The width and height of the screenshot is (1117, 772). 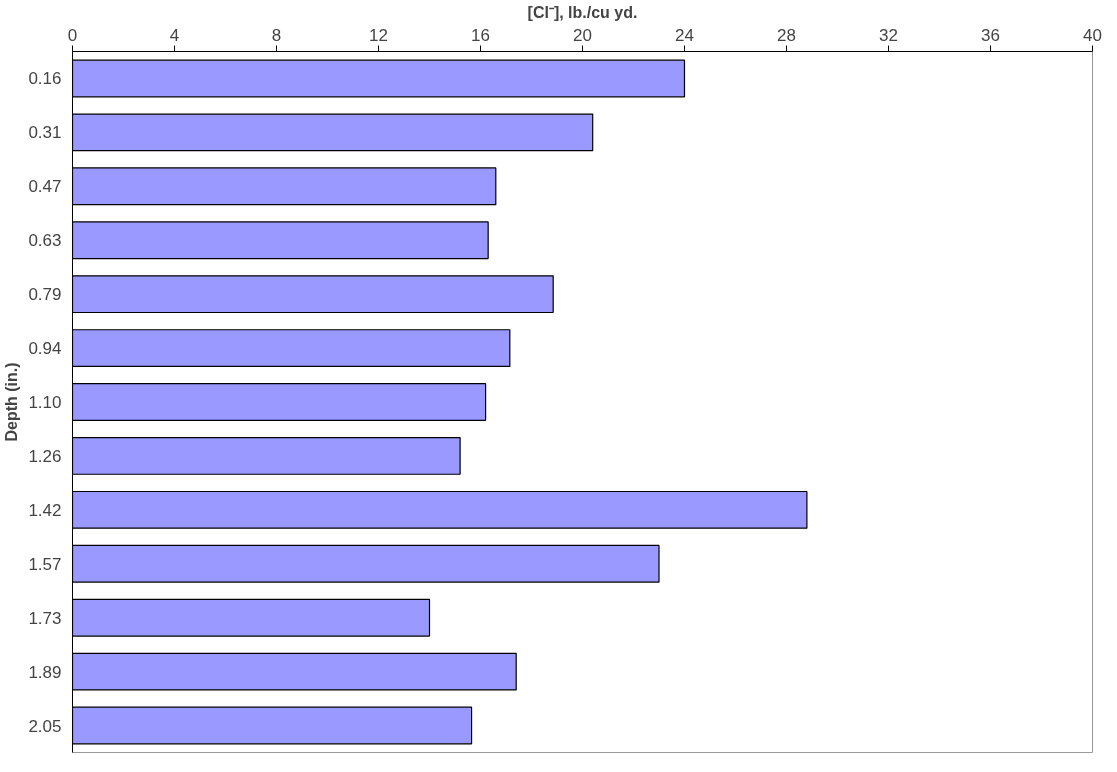 What do you see at coordinates (45, 672) in the screenshot?
I see `y-tick-label: 1.89` at bounding box center [45, 672].